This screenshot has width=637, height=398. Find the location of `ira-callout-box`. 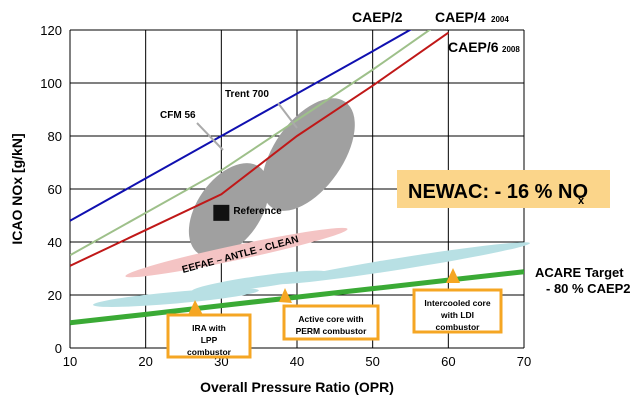

ira-callout-box is located at coordinates (209, 336).